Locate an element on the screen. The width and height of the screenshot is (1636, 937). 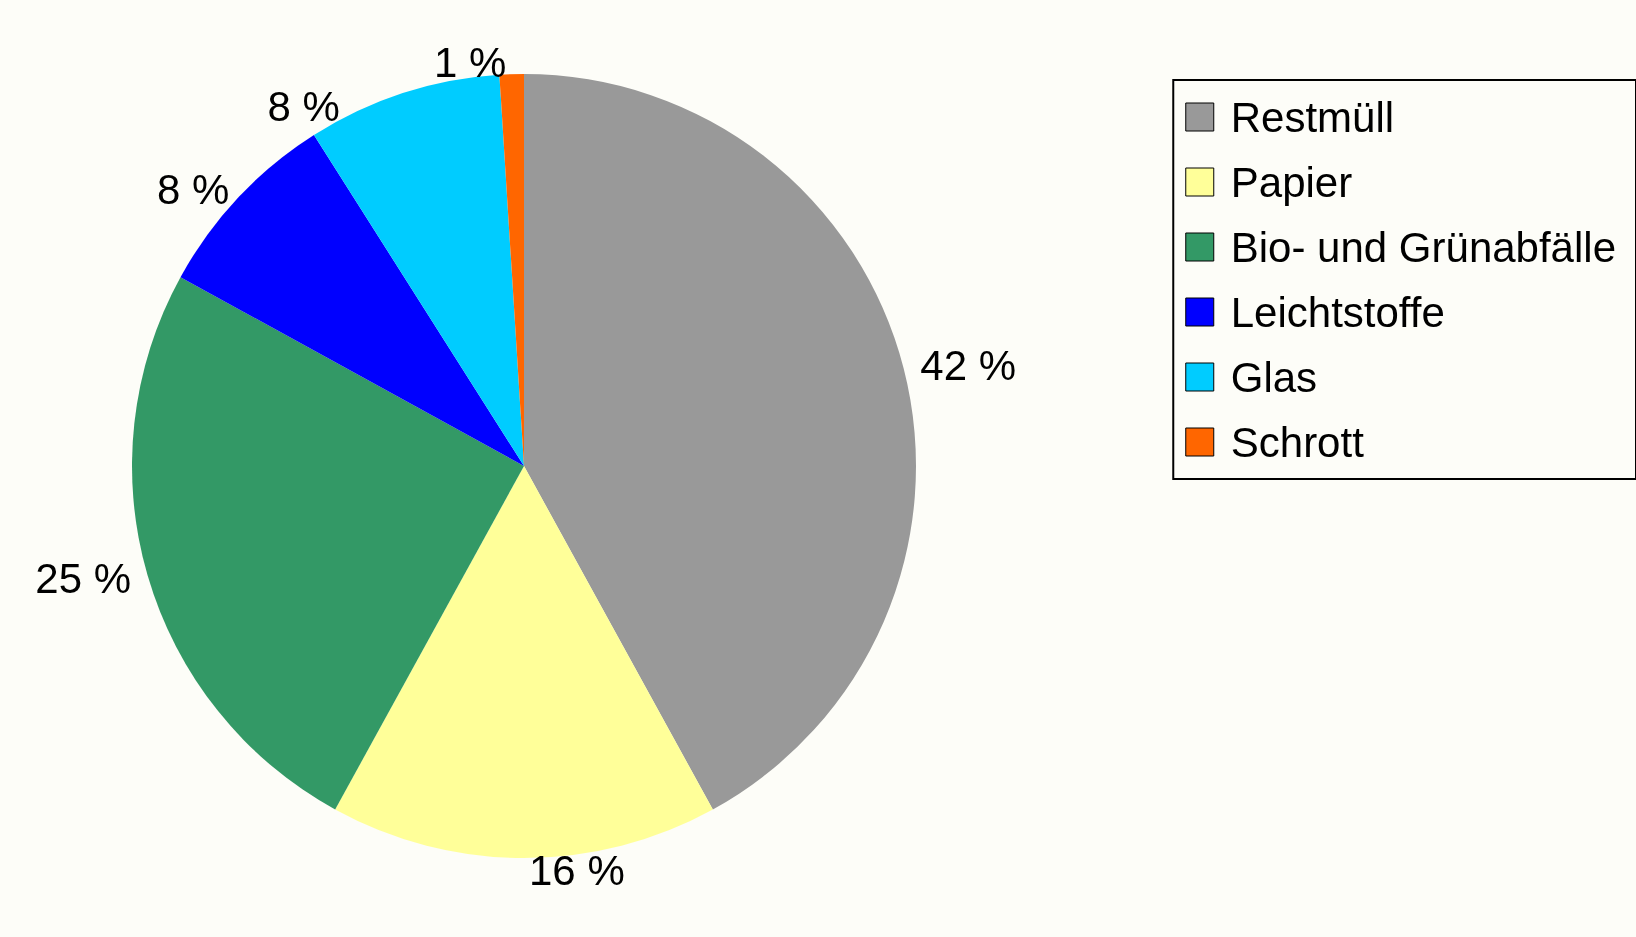
legend-label: Schrott is located at coordinates (1297, 442).